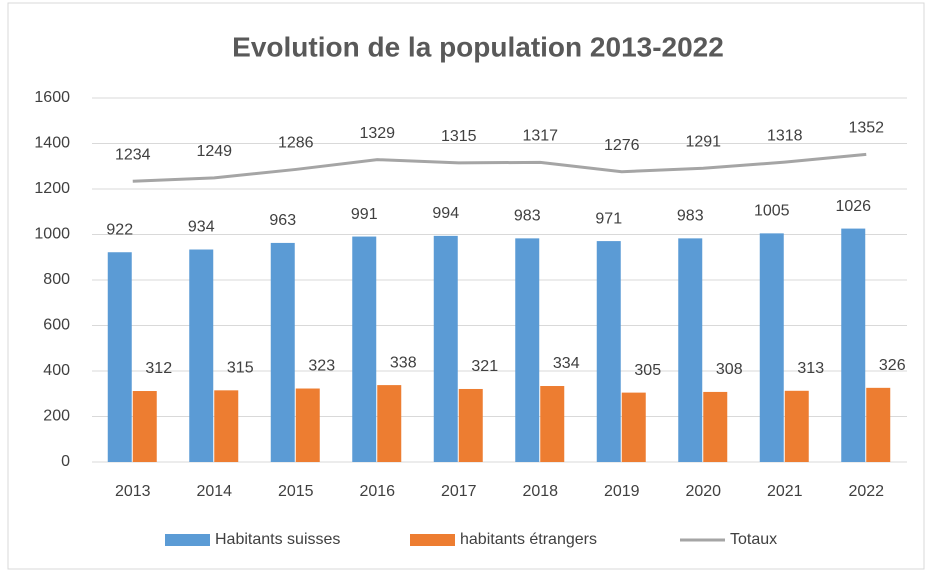  Describe the element at coordinates (647, 370) in the screenshot. I see `data-label: 305` at that location.